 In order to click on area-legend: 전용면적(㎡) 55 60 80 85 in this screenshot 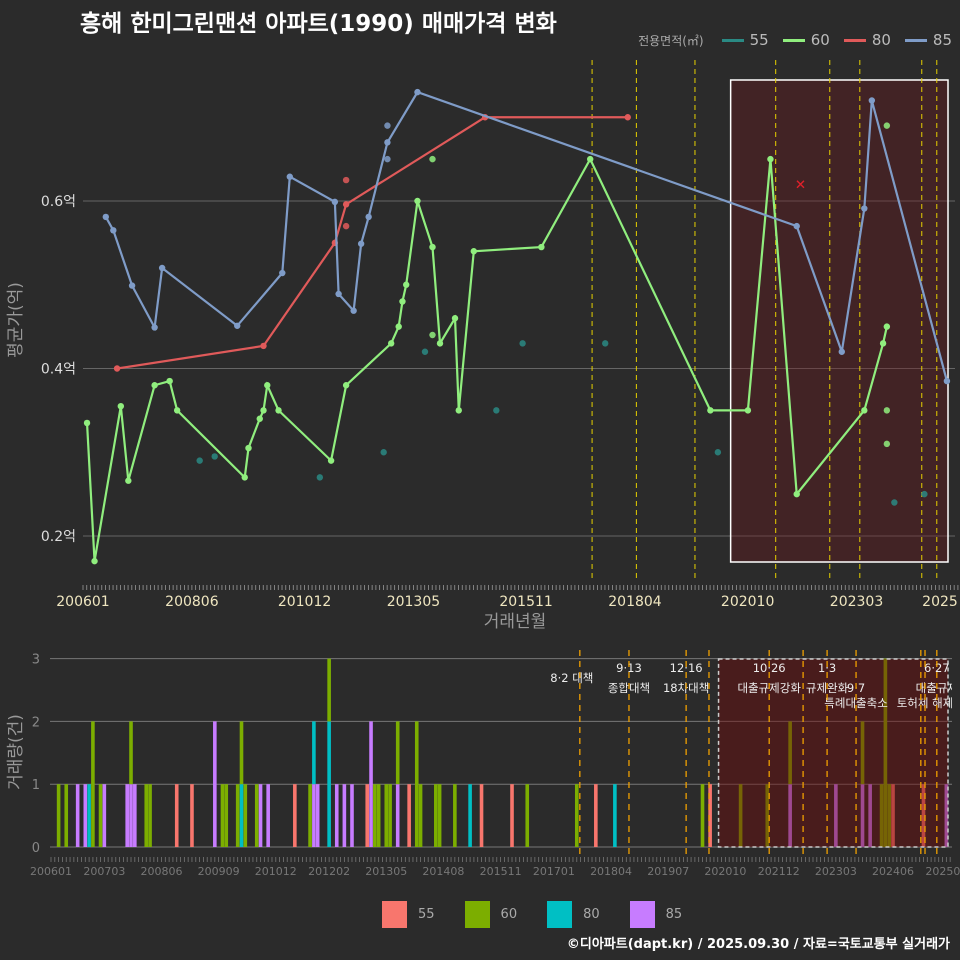, I will do `click(795, 40)`.